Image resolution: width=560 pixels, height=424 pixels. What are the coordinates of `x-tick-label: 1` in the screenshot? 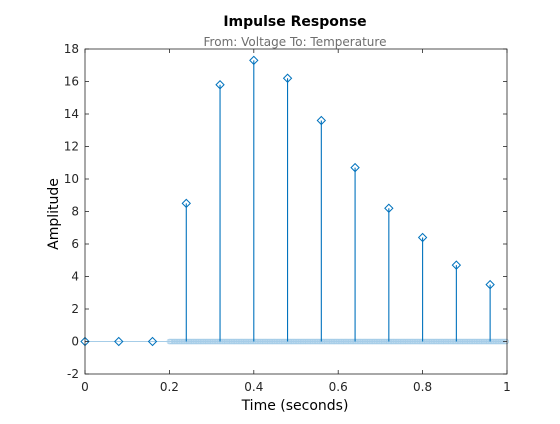 It's located at (507, 387).